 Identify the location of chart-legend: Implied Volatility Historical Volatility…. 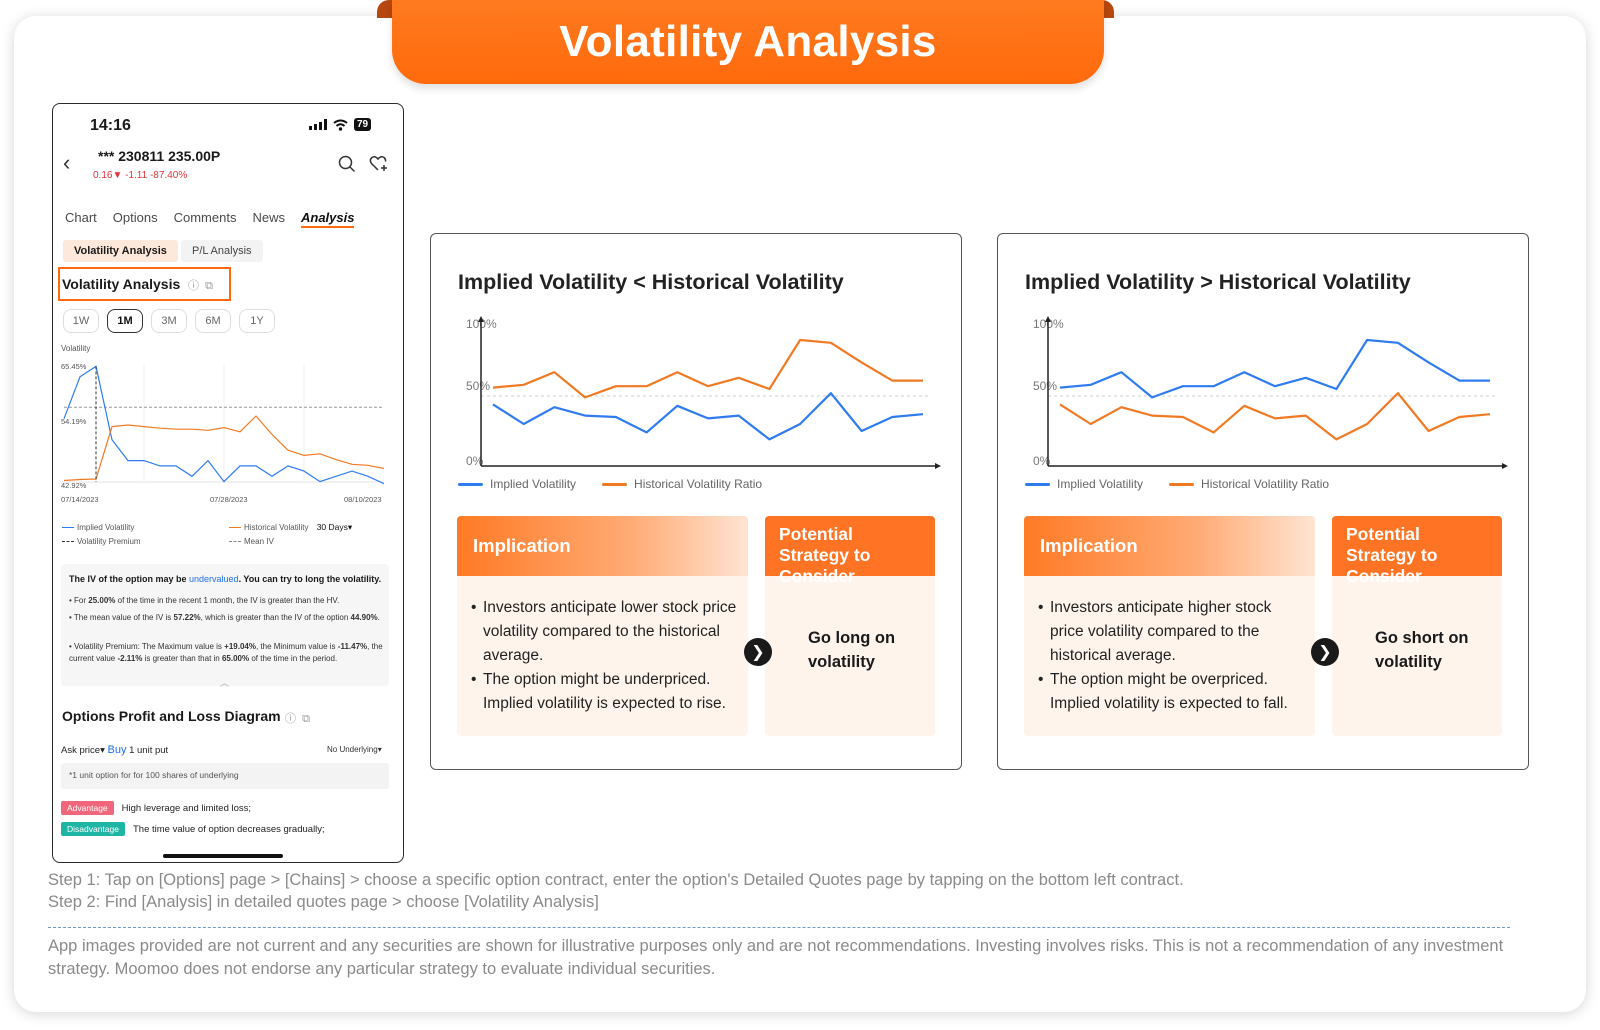
(1177, 484).